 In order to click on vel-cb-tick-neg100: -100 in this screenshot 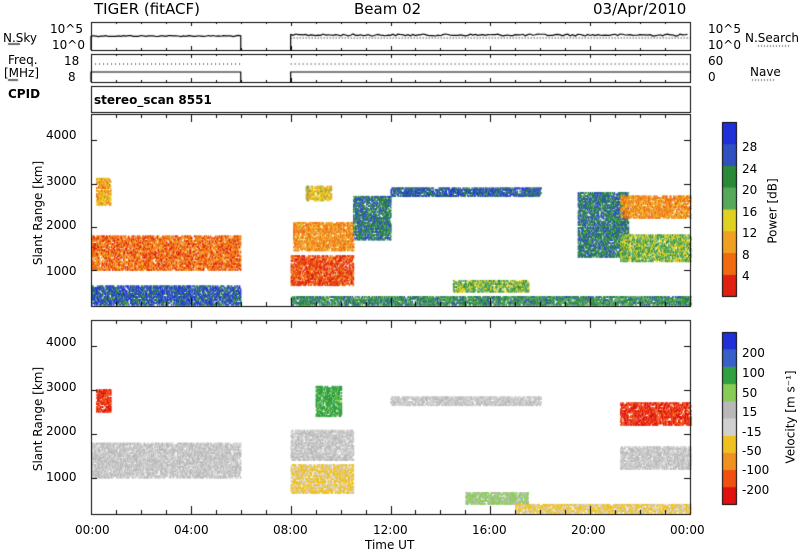, I will do `click(756, 470)`.